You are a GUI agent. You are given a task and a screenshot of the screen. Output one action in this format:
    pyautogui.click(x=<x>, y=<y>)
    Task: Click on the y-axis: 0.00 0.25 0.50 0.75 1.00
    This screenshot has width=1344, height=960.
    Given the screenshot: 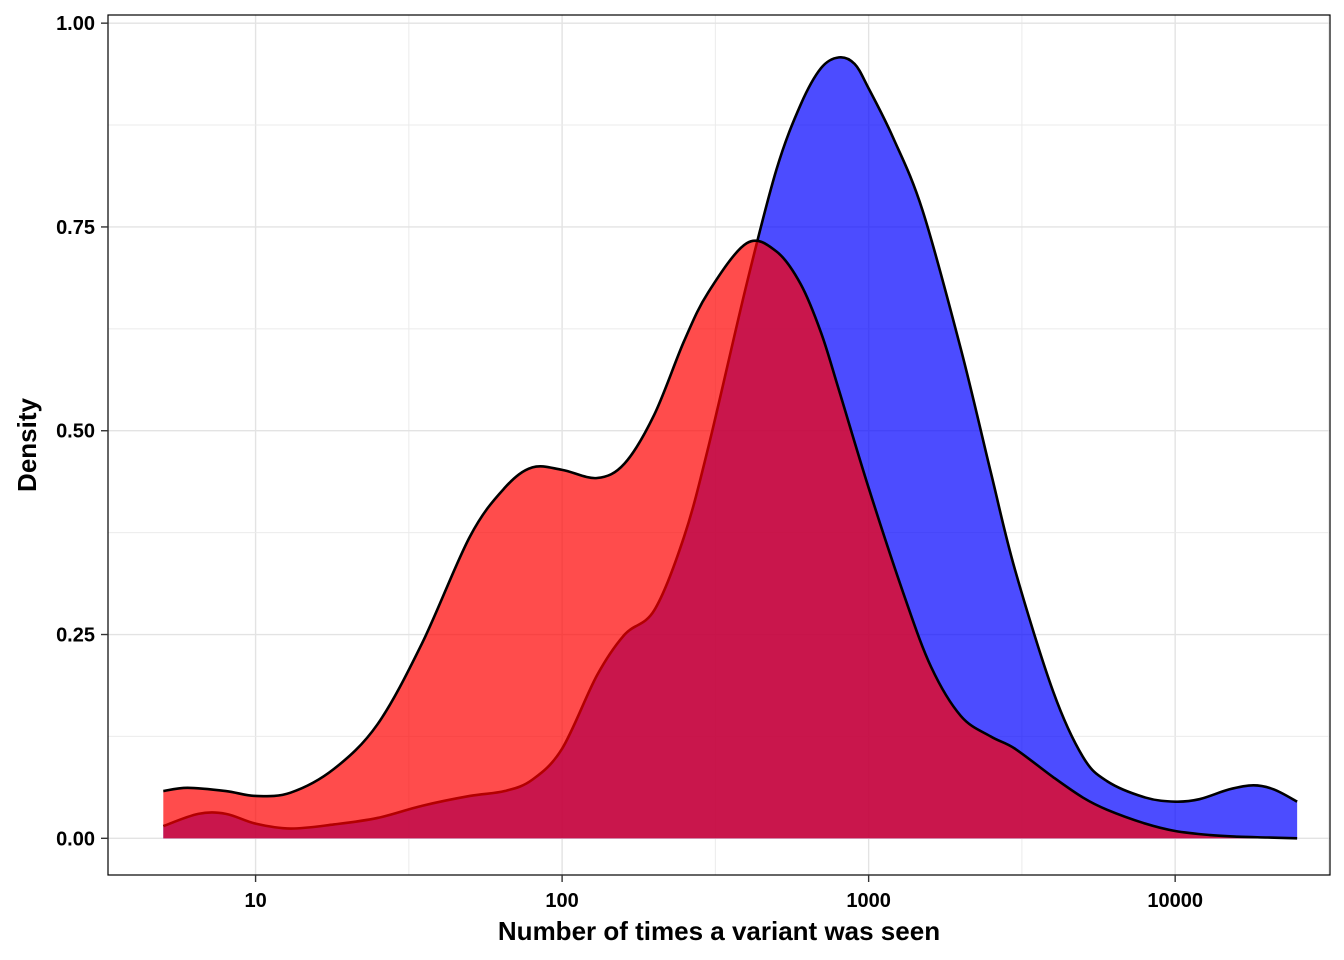 What is the action you would take?
    pyautogui.click(x=82, y=431)
    